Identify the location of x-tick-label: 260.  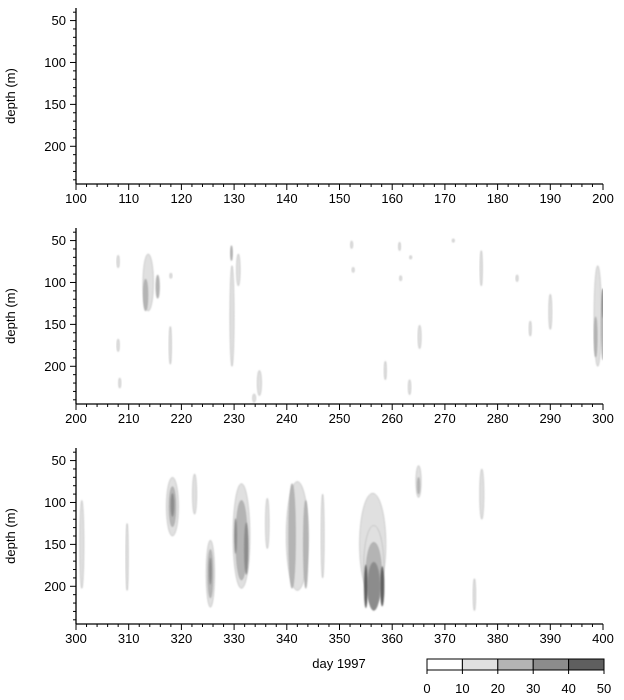
(392, 418).